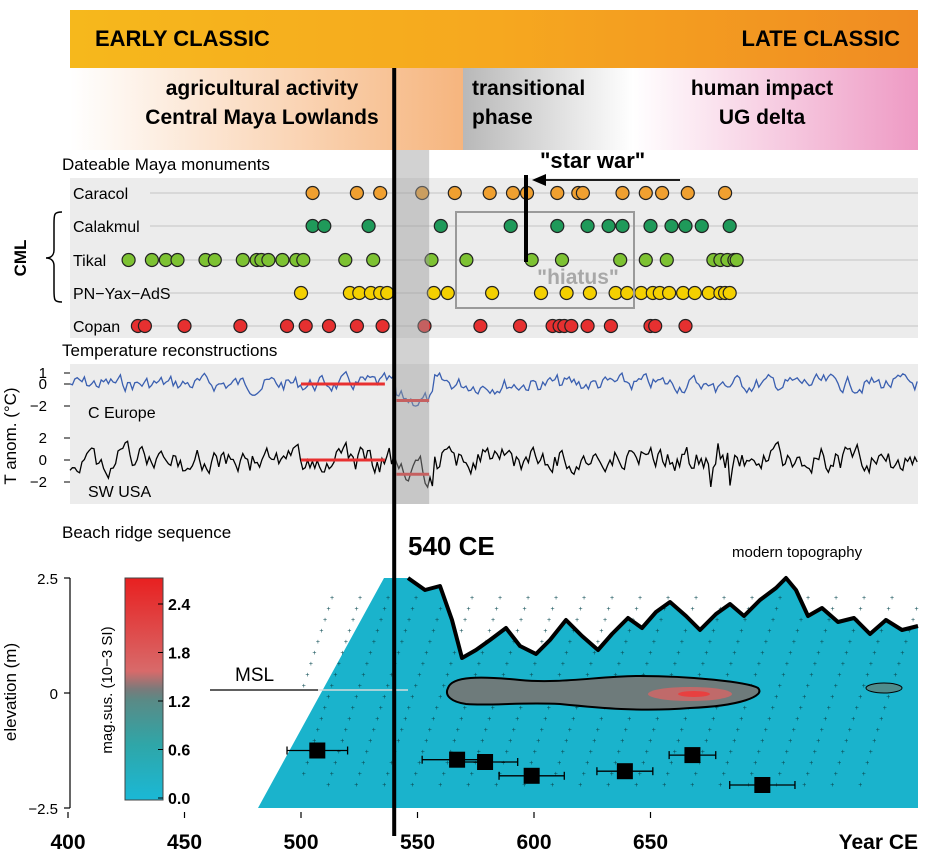 This screenshot has height=859, width=933. I want to click on colorbar-tick-label: 2.4, so click(179, 605).